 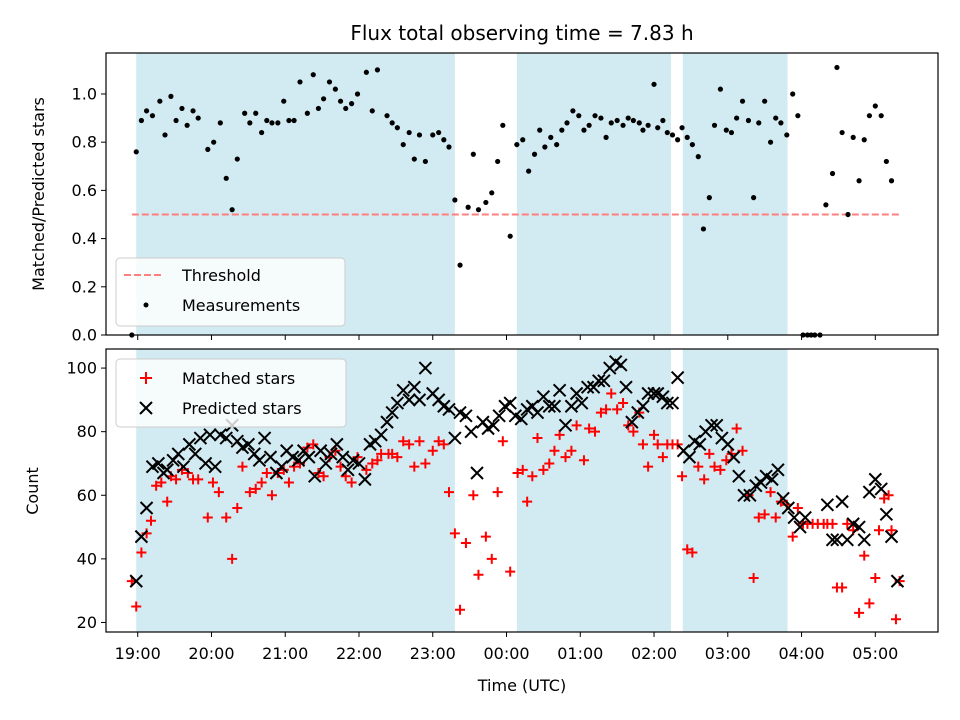 I want to click on predicted-legend-swatch, so click(x=146, y=408).